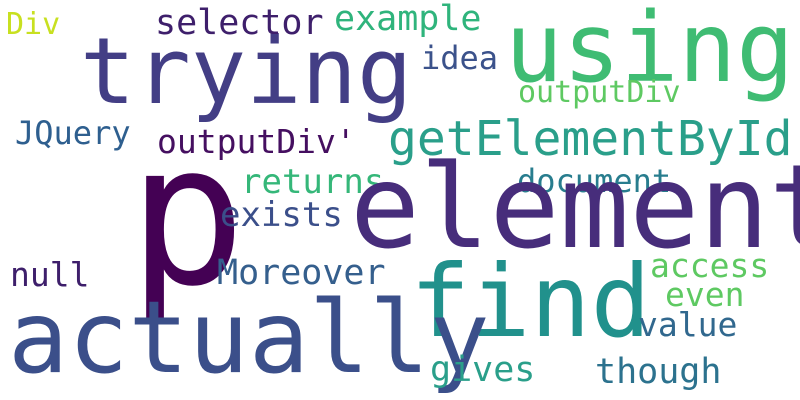 This screenshot has width=800, height=400. I want to click on word-outputdiv-quoted: outputDiv', so click(256, 141).